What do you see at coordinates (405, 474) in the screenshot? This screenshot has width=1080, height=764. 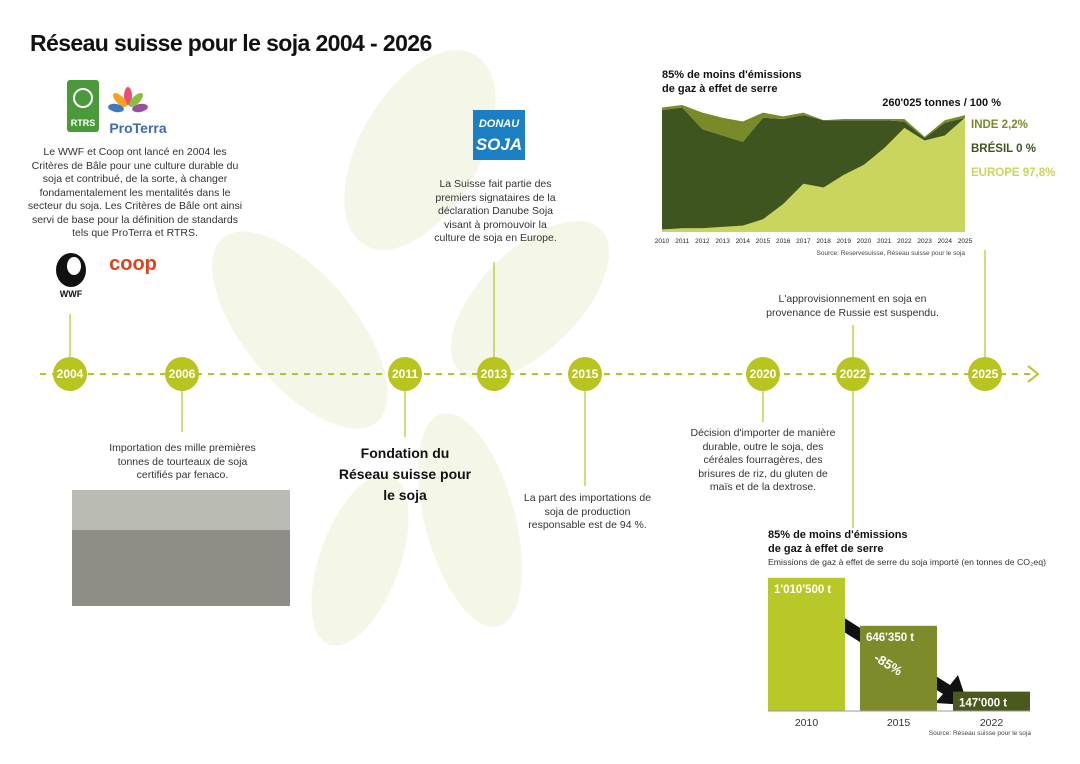 I see `event-text: Fondation du Réseau suisse pour le soja` at bounding box center [405, 474].